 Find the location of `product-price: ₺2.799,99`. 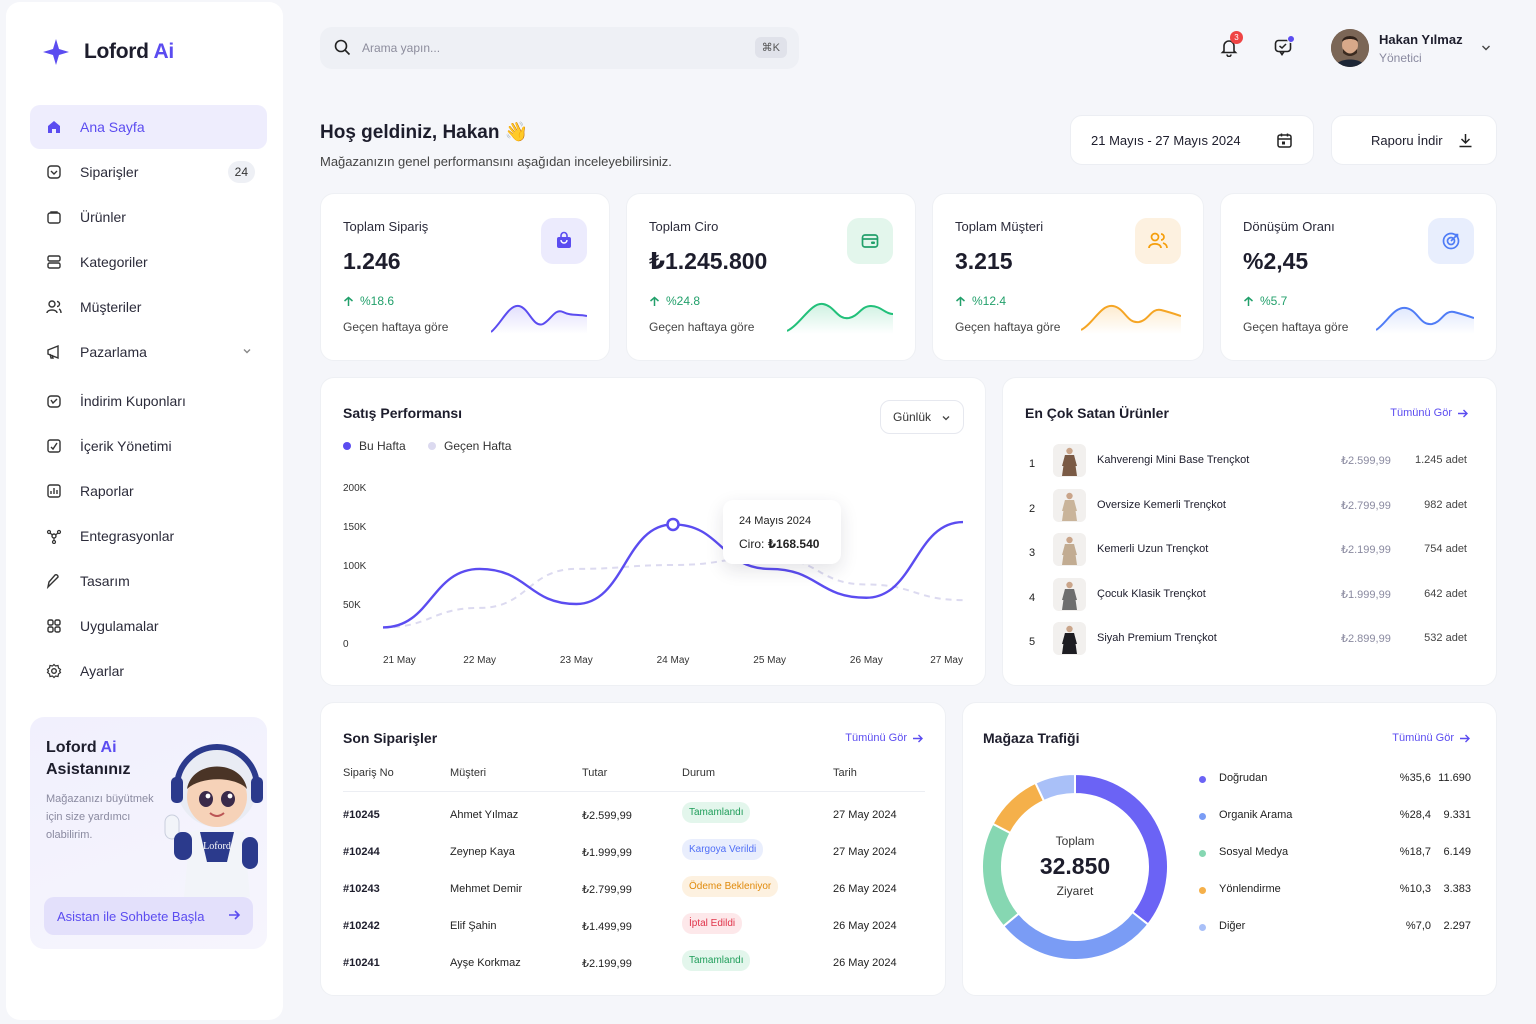

product-price: ₺2.799,99 is located at coordinates (1366, 505).